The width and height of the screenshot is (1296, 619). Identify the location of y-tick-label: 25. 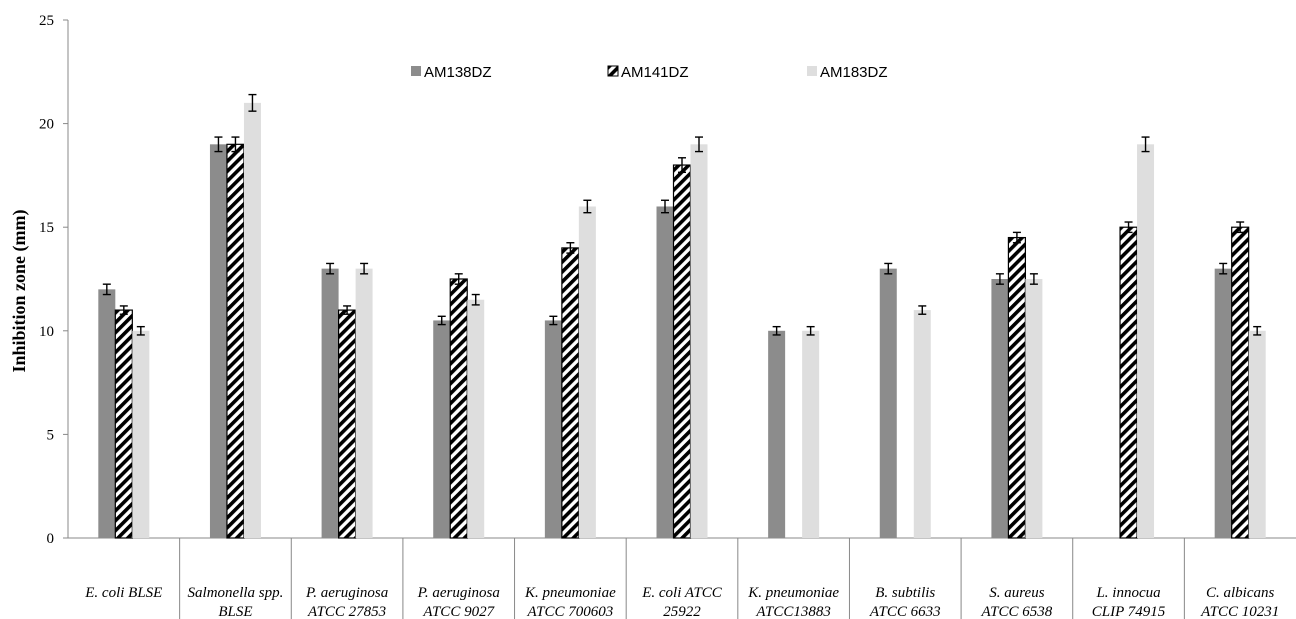
(46, 21).